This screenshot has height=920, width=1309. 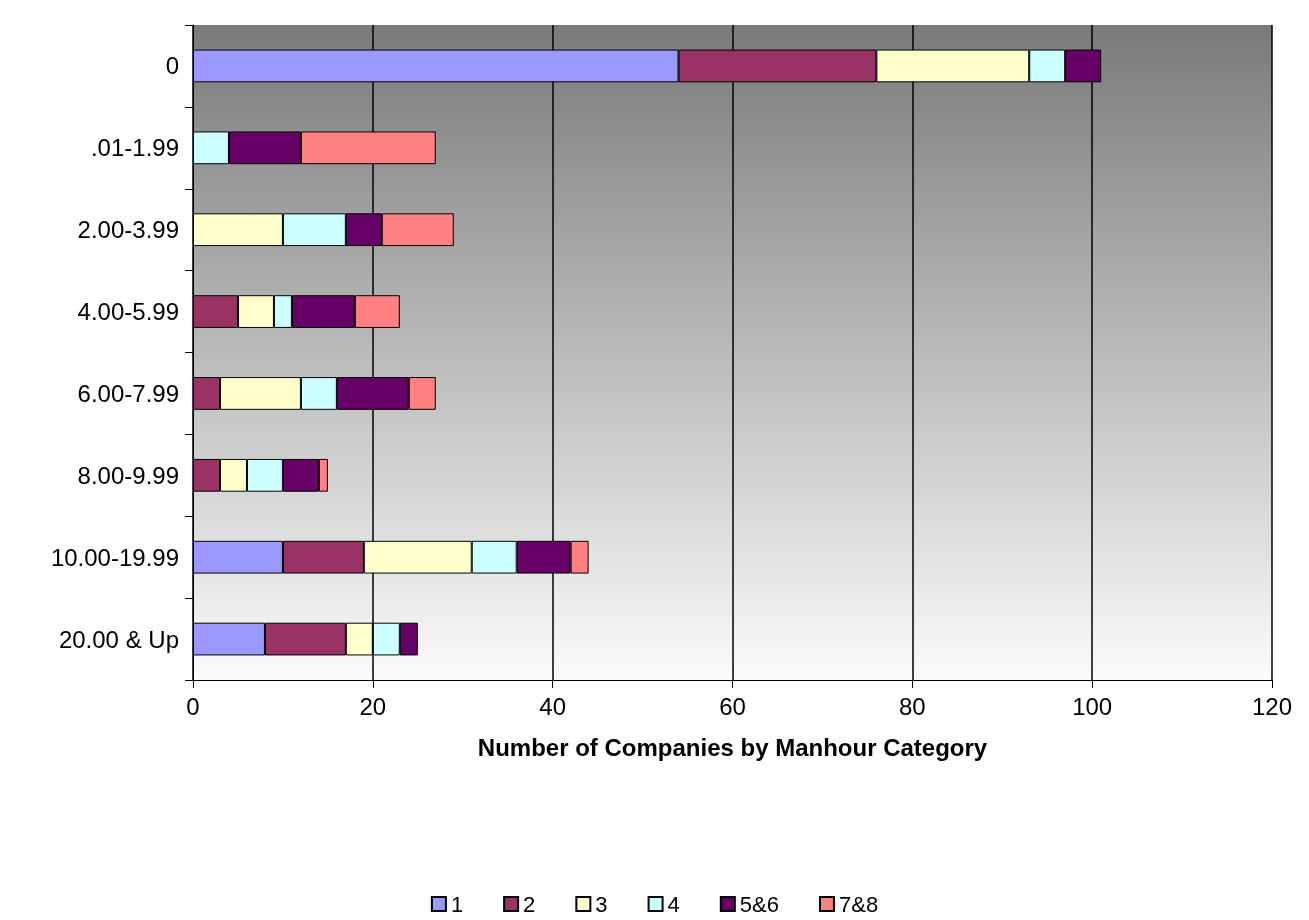 I want to click on x-tick-label: 80, so click(x=912, y=706).